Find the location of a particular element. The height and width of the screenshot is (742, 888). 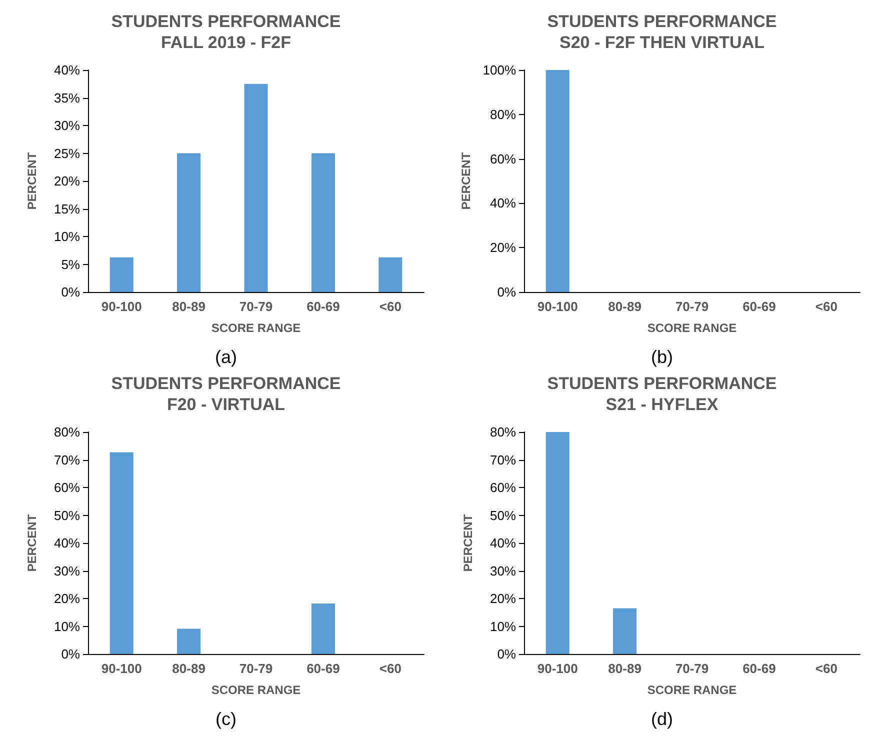

y-tick-label: 5% is located at coordinates (70, 264).